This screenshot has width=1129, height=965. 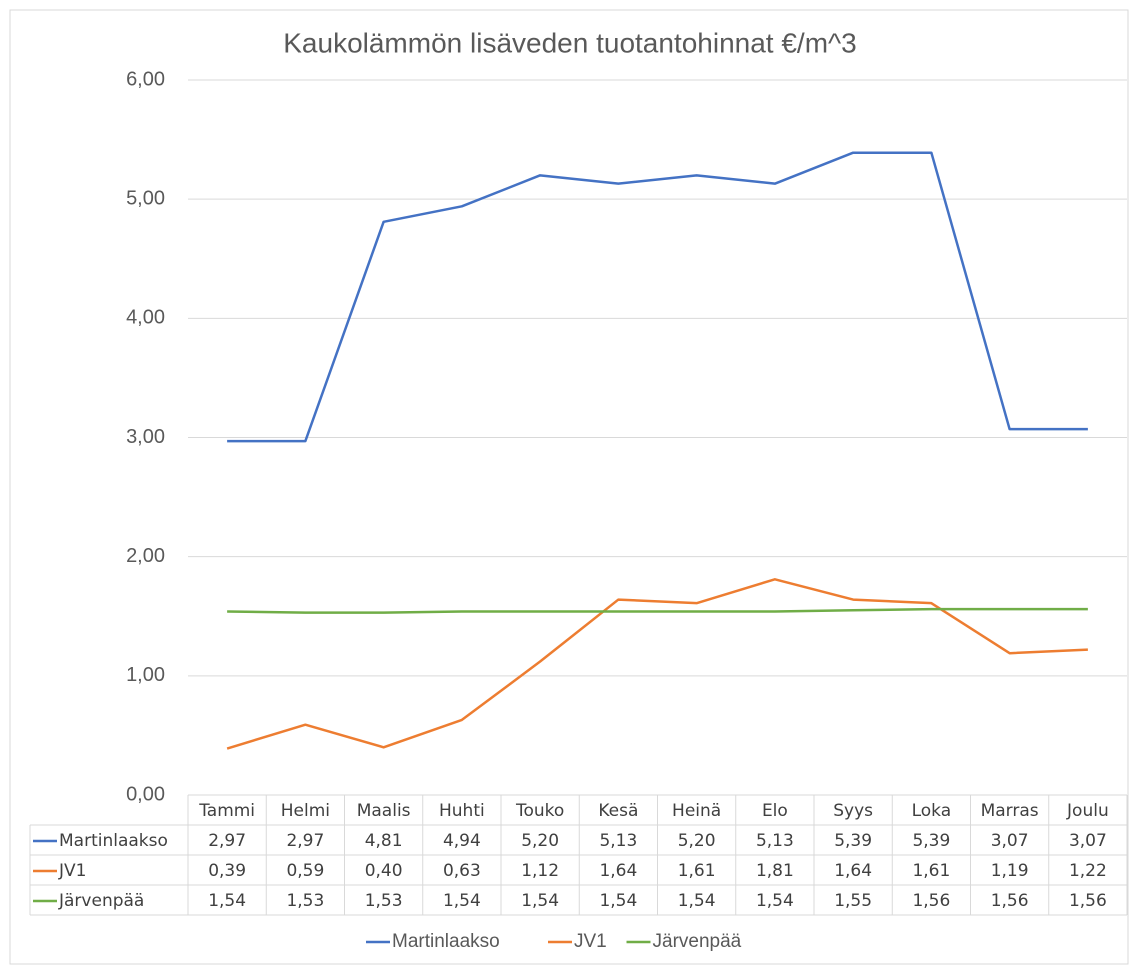 I want to click on y-tick-label: 2,00, so click(x=145, y=556).